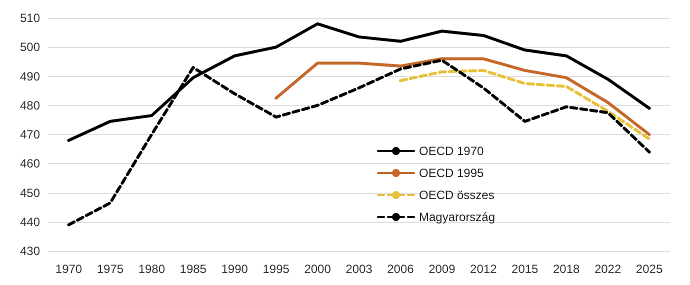 The width and height of the screenshot is (690, 285). I want to click on x-tick-label: 1995, so click(276, 269).